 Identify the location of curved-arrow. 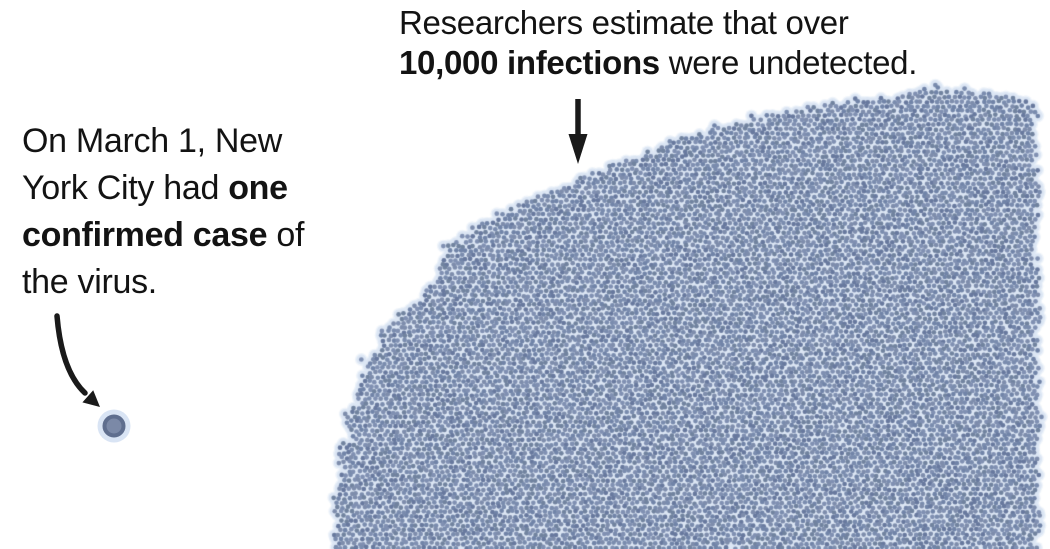
(71, 354).